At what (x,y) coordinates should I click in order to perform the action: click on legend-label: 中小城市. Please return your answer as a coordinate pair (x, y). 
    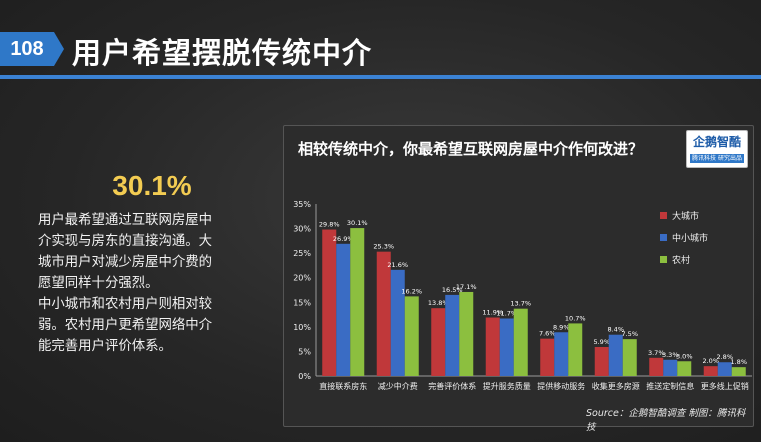
    Looking at the image, I should click on (690, 238).